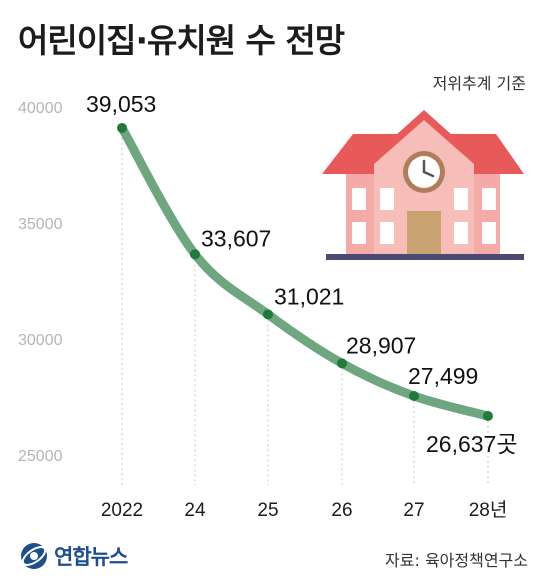 The image size is (542, 584). What do you see at coordinates (40, 340) in the screenshot?
I see `y-tick-label: 30000` at bounding box center [40, 340].